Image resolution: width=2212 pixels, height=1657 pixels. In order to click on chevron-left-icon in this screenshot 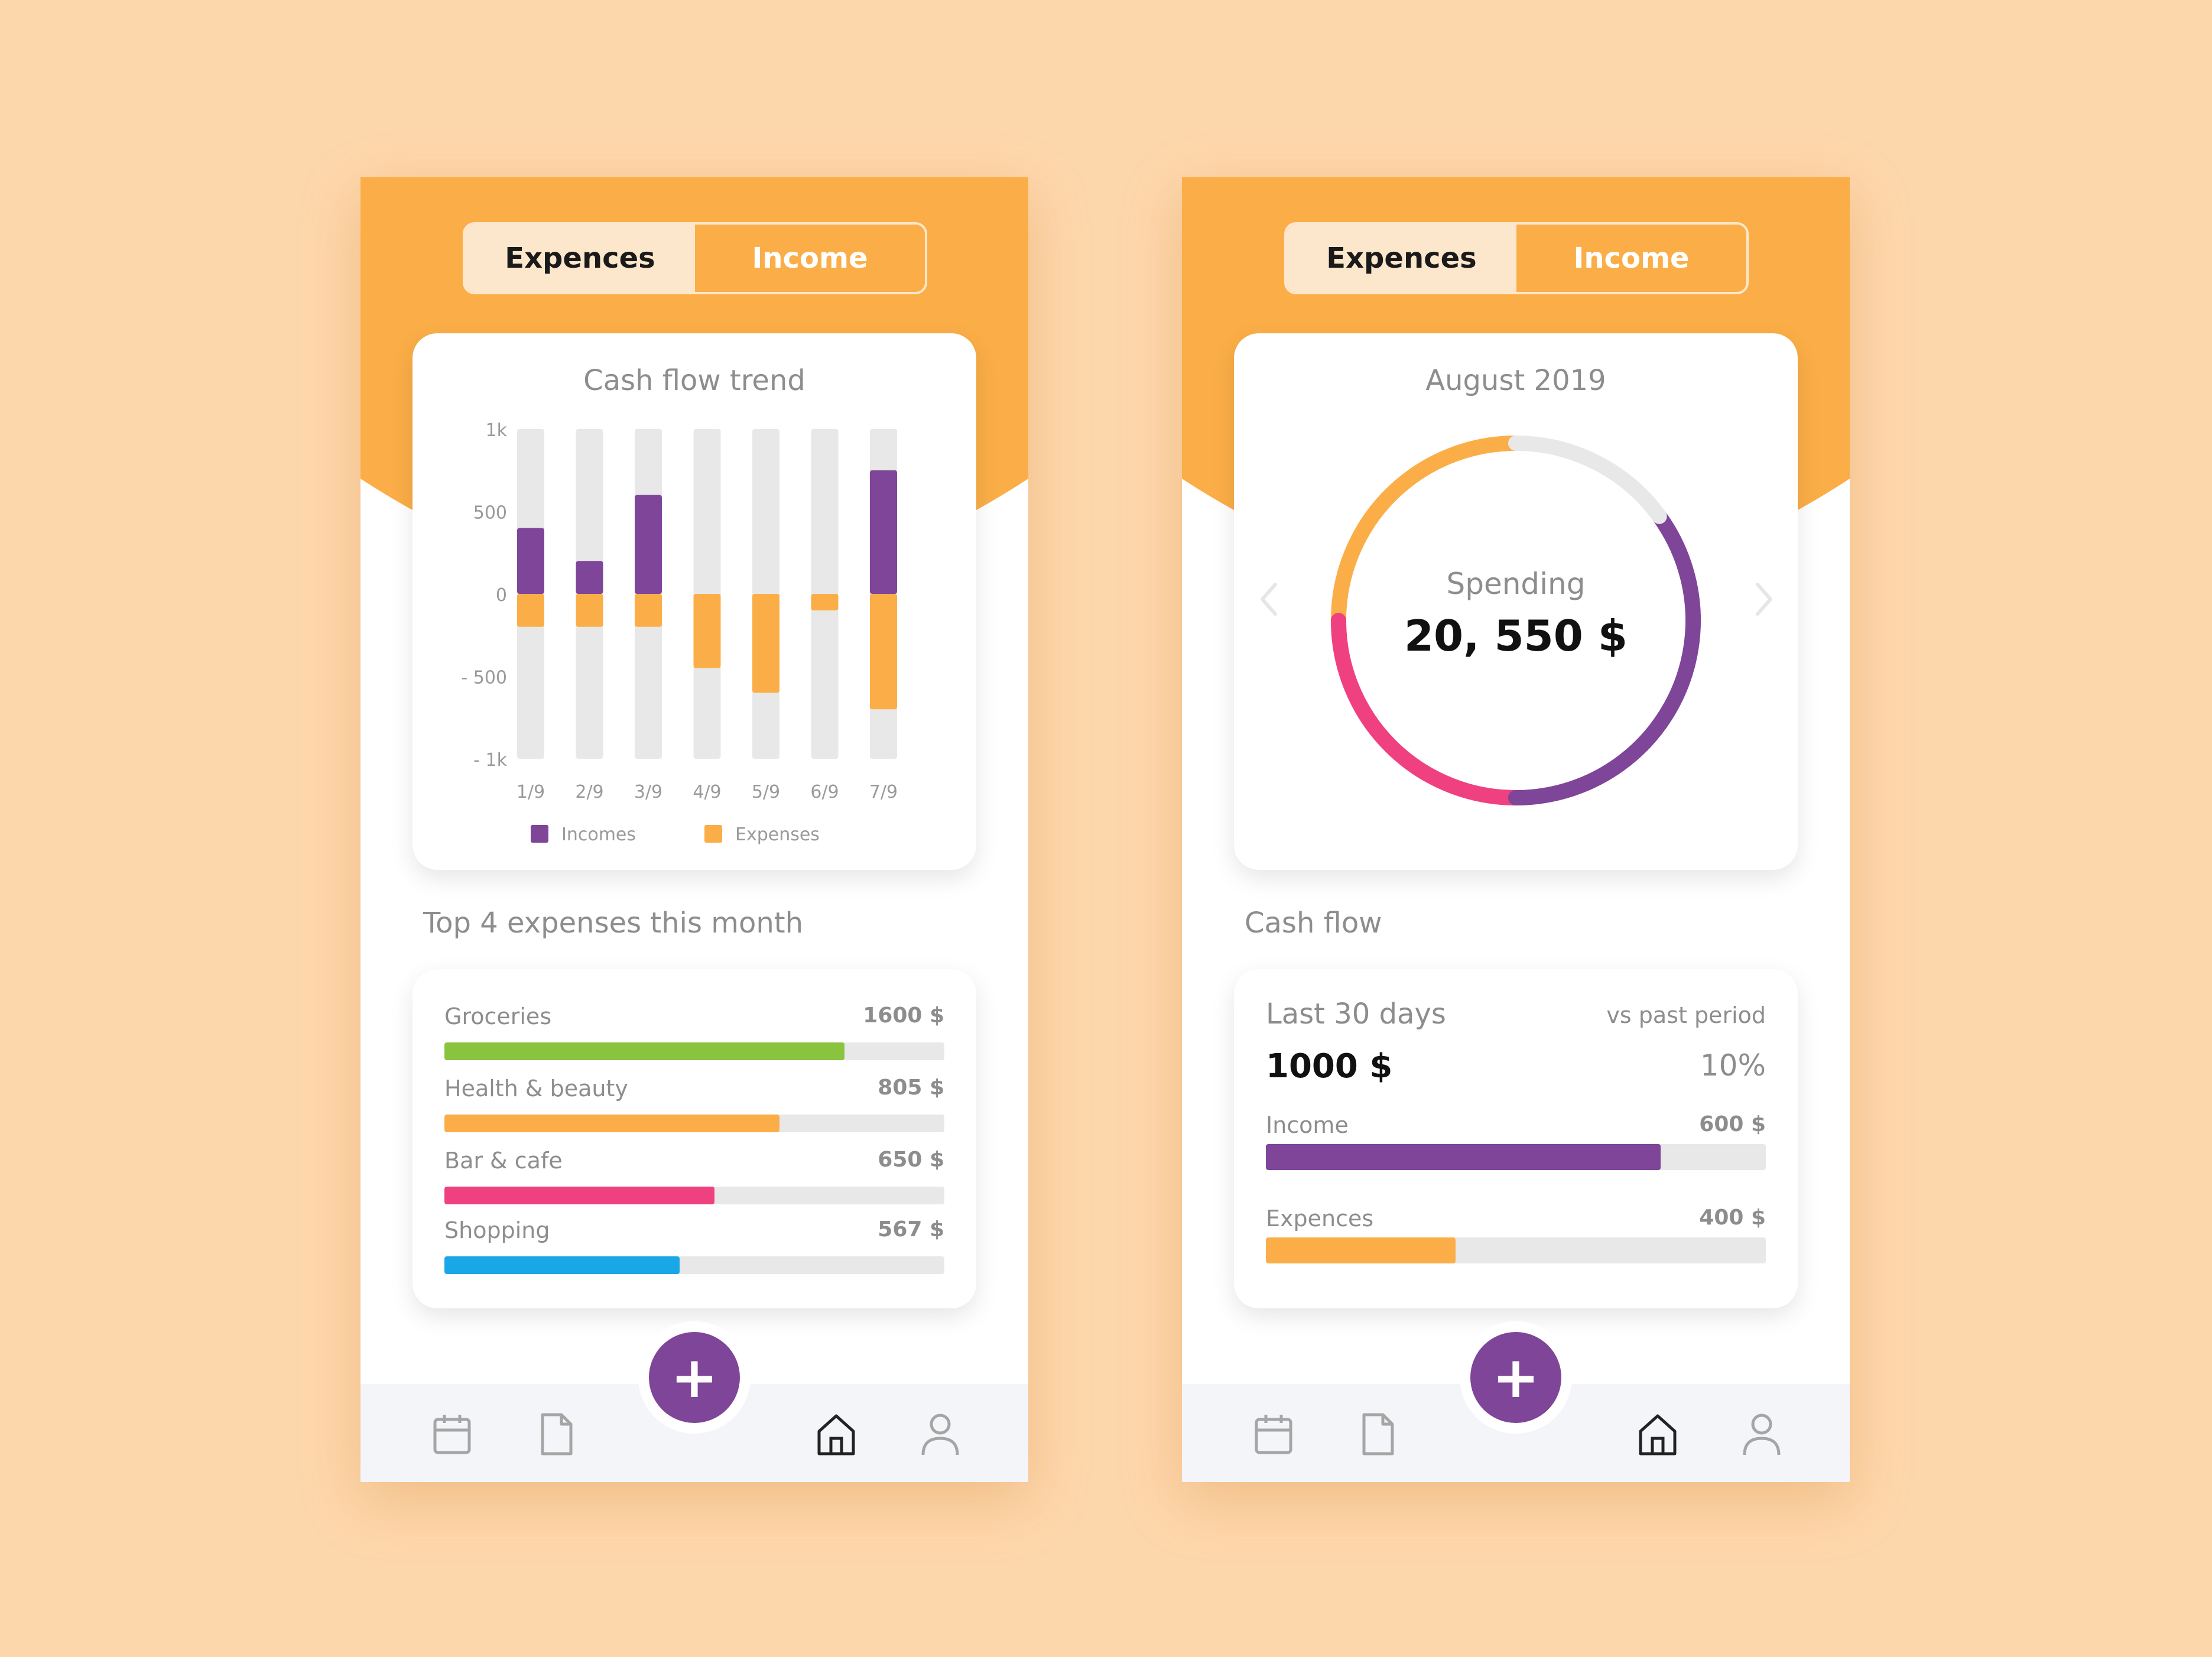, I will do `click(1269, 599)`.